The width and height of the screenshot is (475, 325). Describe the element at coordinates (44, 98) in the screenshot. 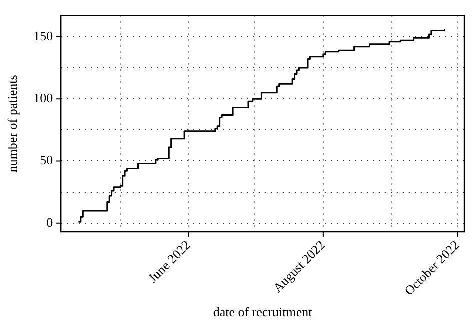

I see `y-tick-label: 100` at that location.